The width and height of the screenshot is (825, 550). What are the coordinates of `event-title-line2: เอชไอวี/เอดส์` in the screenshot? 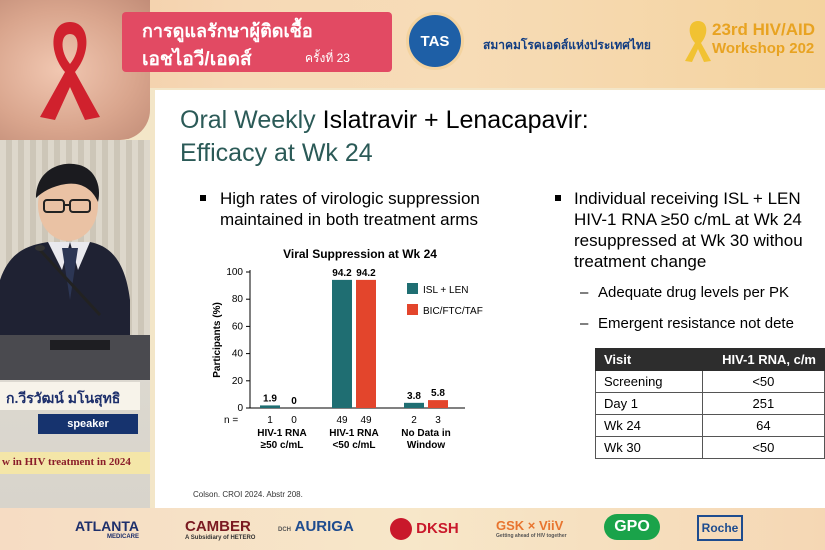 It's located at (197, 59).